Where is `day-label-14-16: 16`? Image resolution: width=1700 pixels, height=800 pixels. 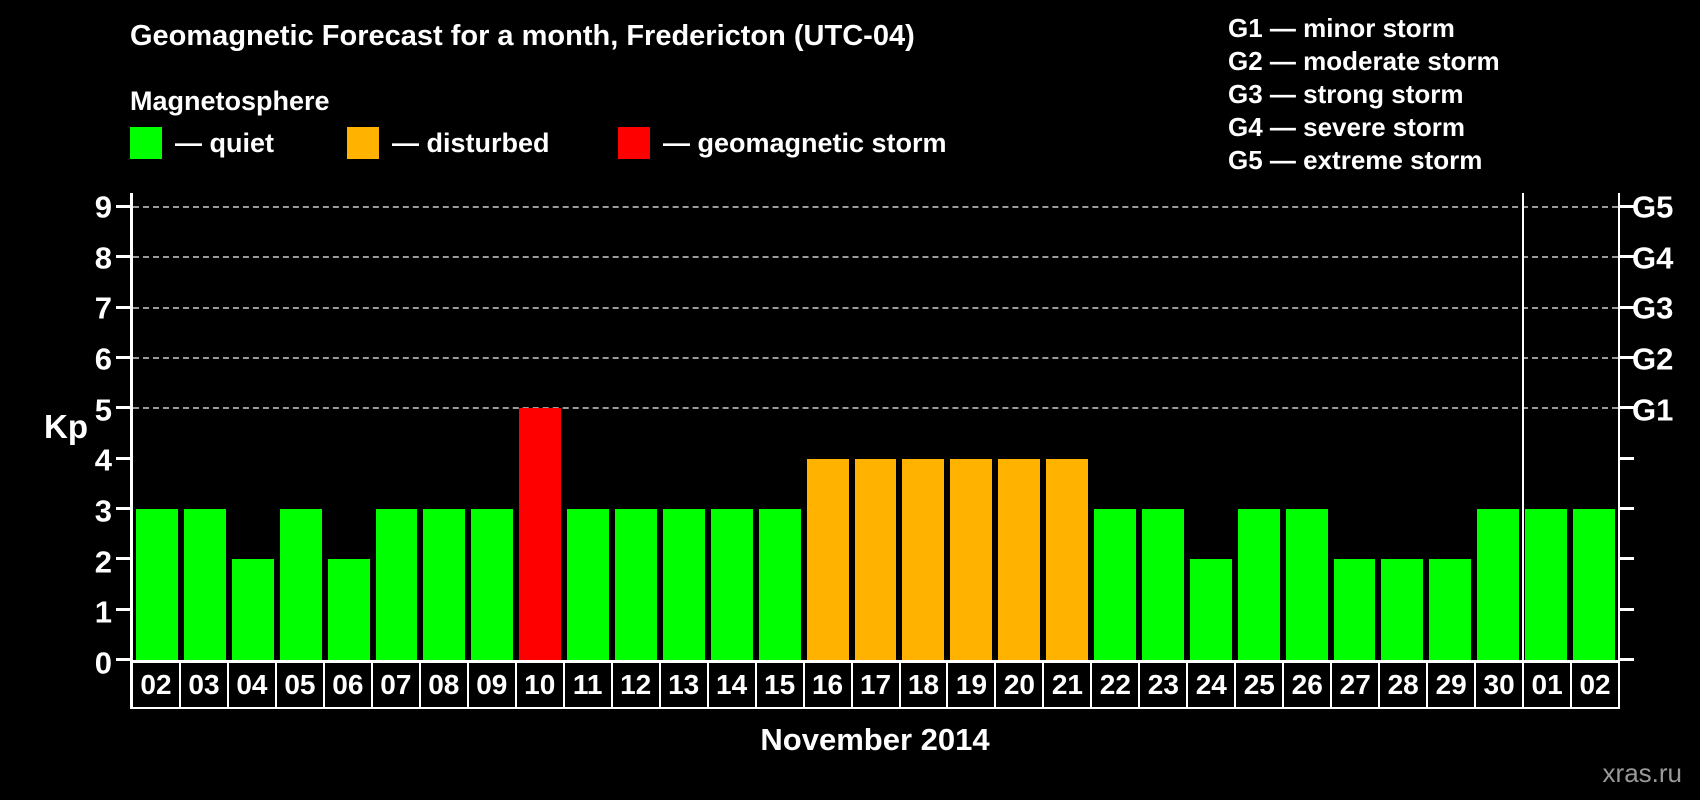 day-label-14-16: 16 is located at coordinates (829, 685).